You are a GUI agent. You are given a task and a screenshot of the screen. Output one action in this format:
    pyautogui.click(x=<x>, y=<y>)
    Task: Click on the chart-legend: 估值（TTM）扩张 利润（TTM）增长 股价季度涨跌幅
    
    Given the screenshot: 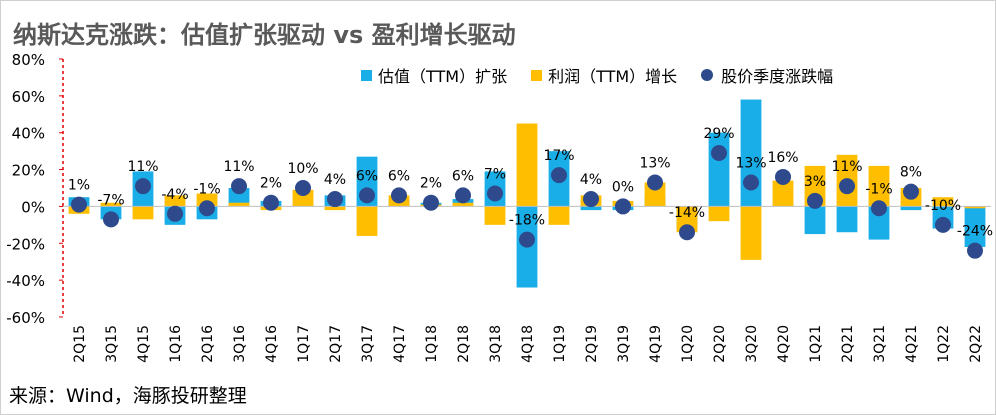 What is the action you would take?
    pyautogui.click(x=609, y=75)
    